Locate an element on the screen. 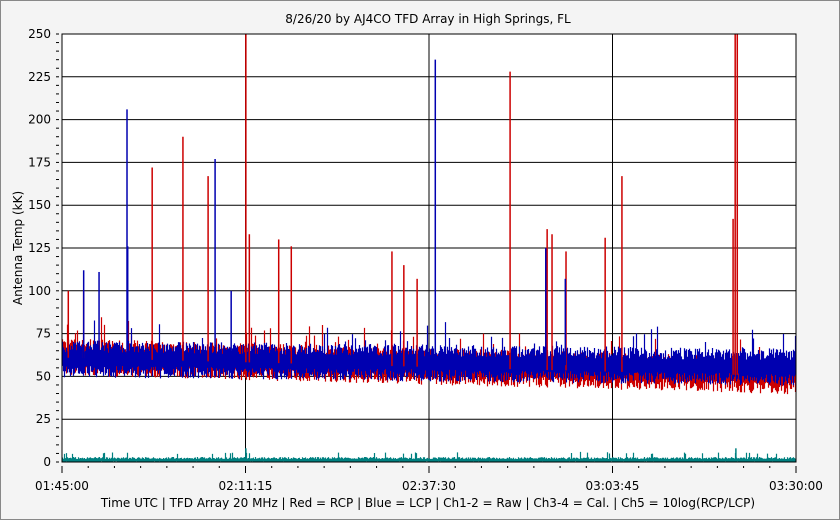 The image size is (840, 520). x-tick-label: 03:03:45 is located at coordinates (613, 486).